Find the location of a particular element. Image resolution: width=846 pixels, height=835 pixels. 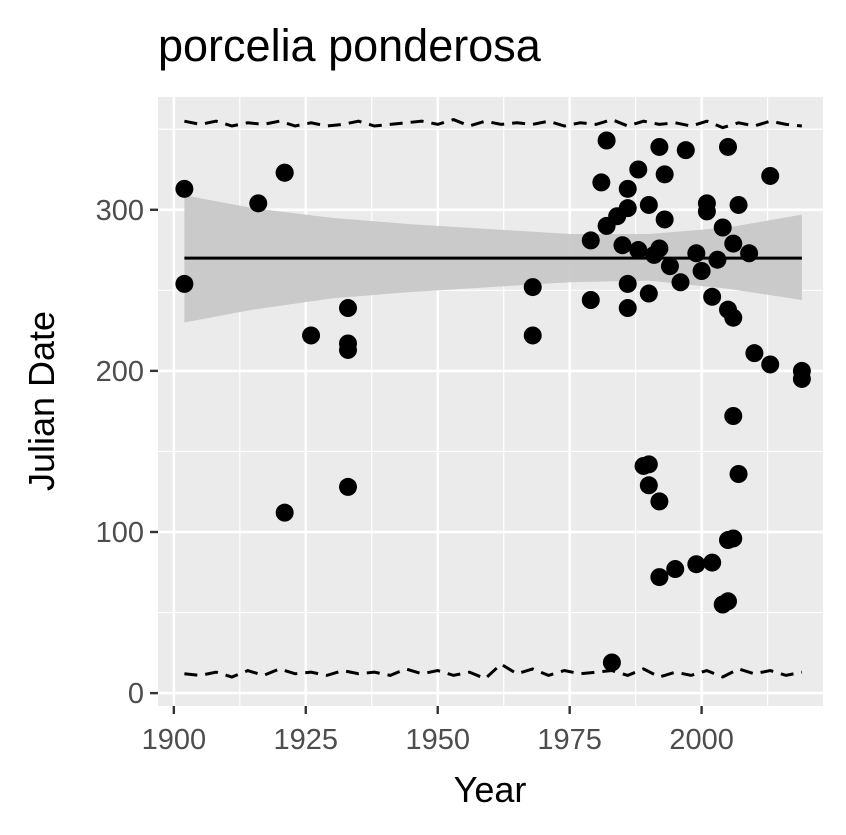

y-tick-label: 300 is located at coordinates (120, 211).